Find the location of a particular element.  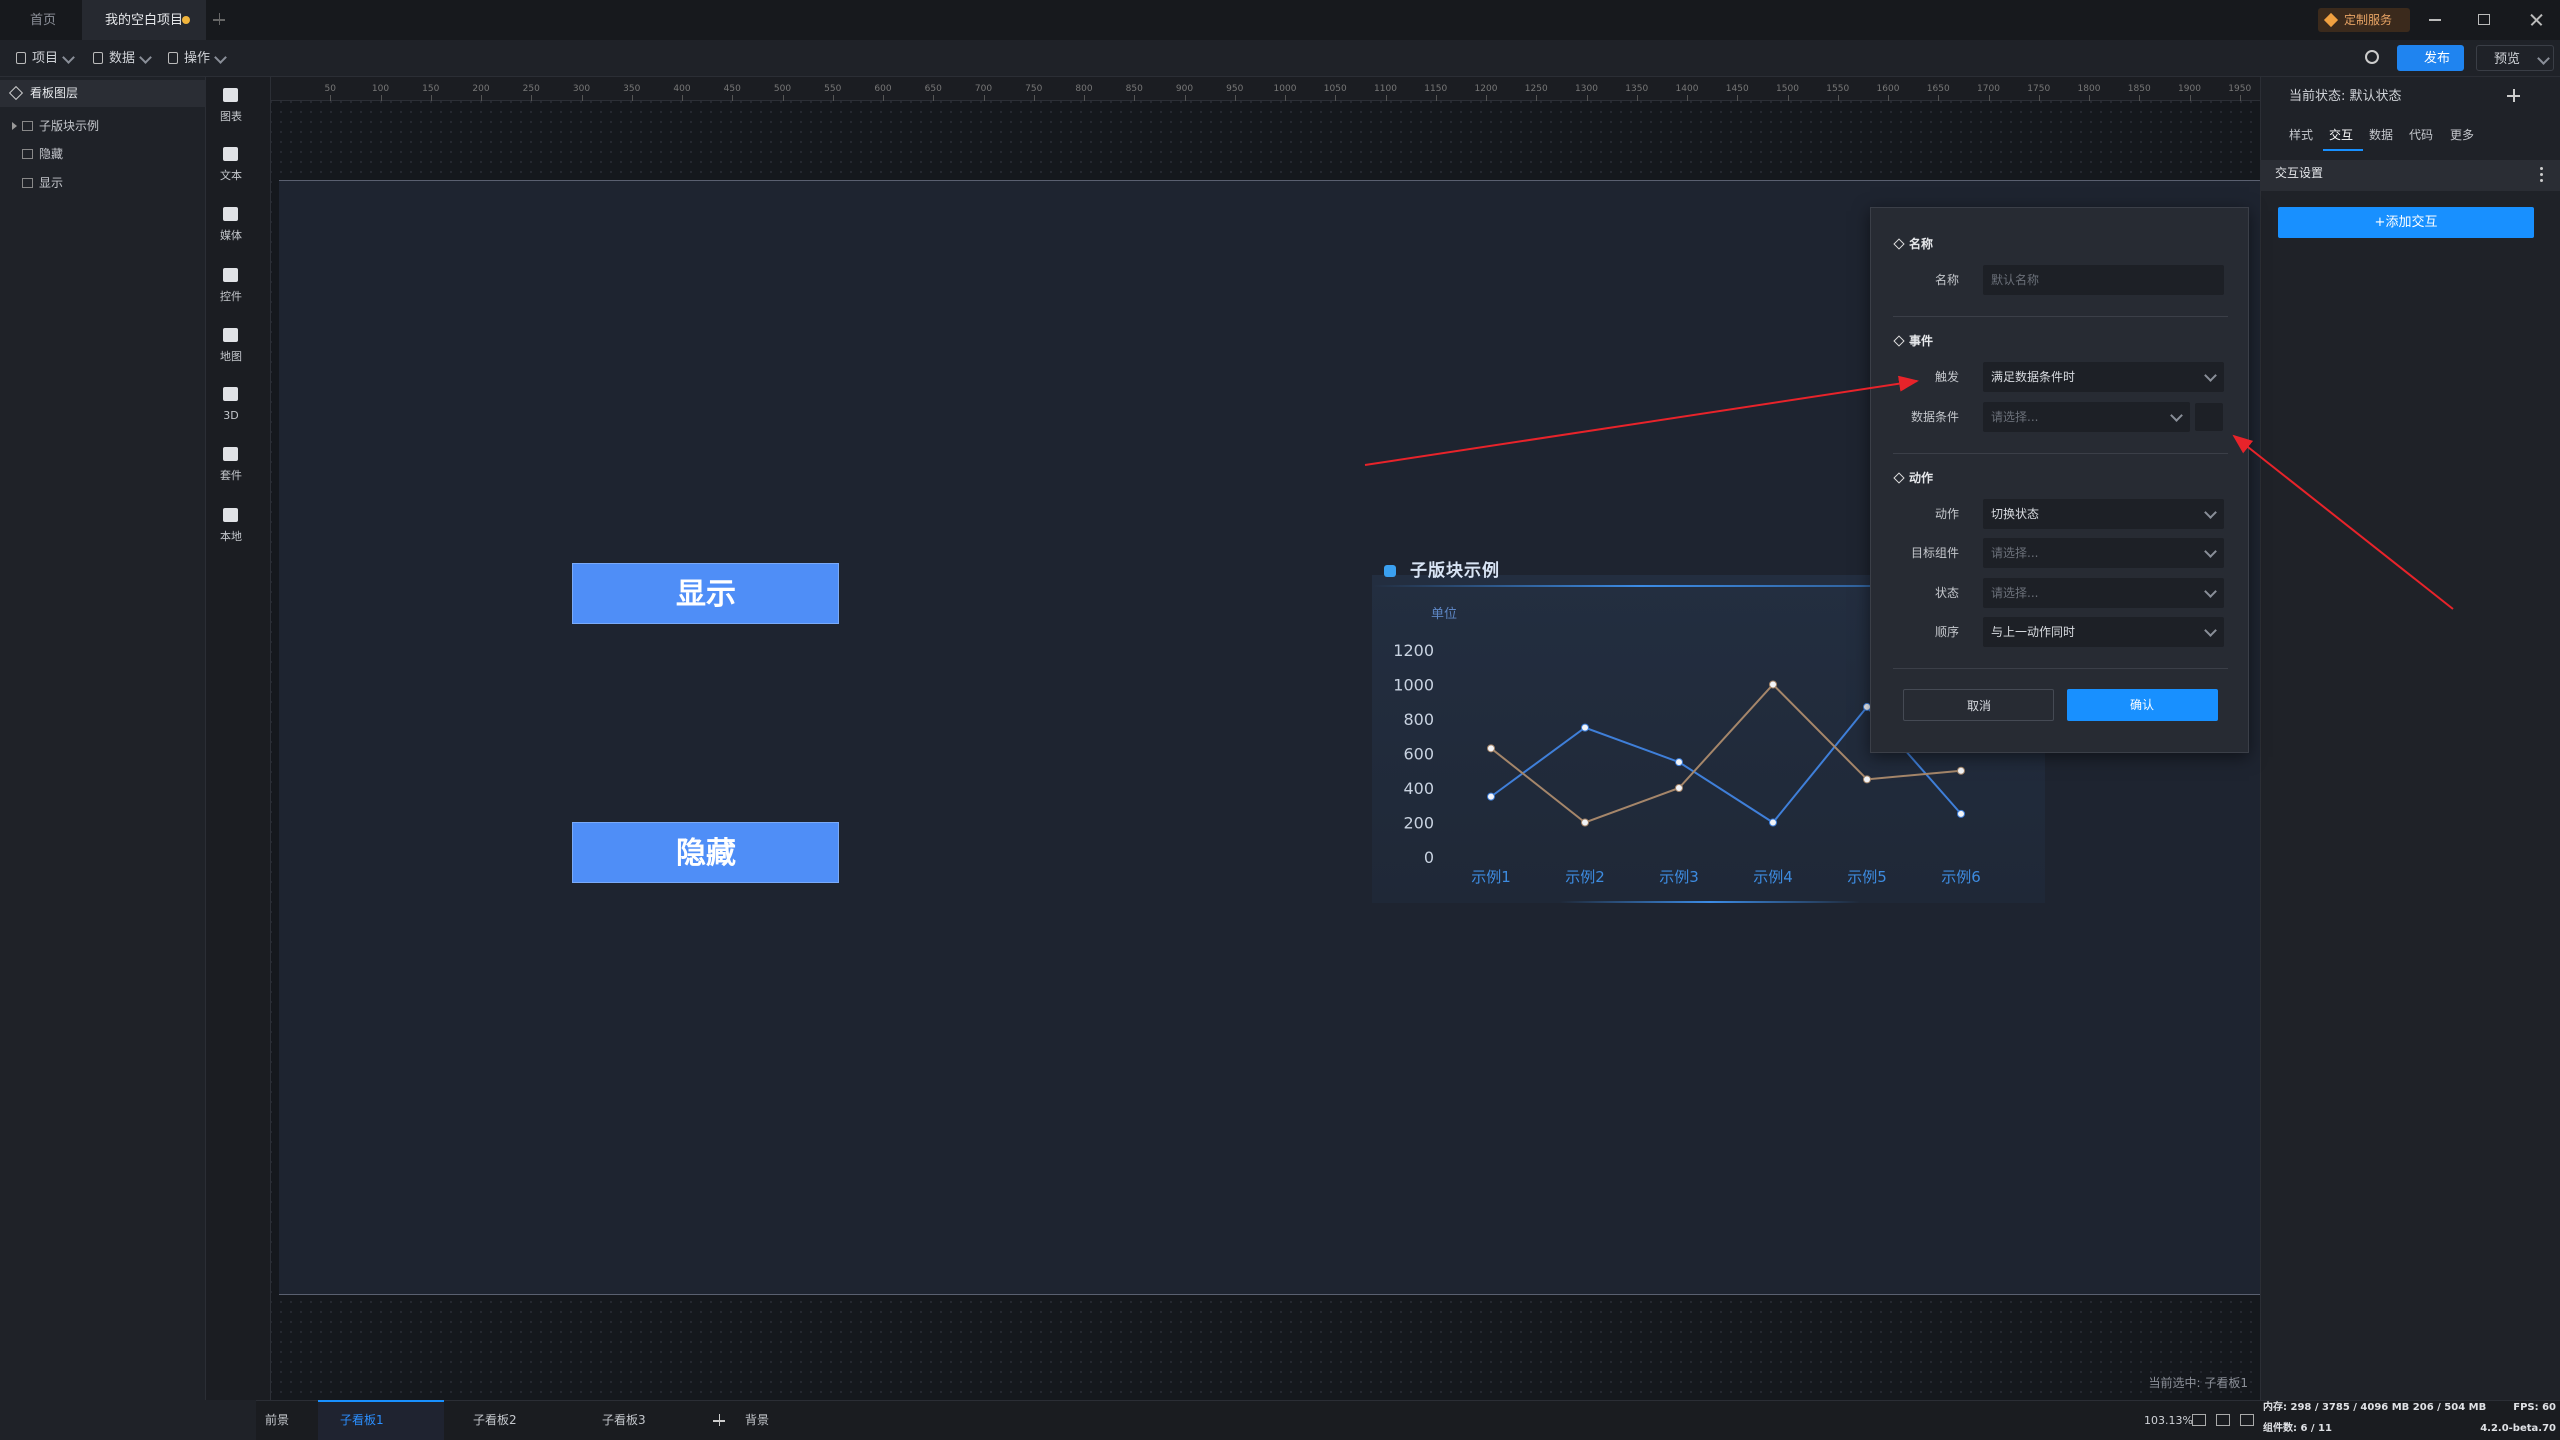

service-label: 定制服务 is located at coordinates (2368, 20).